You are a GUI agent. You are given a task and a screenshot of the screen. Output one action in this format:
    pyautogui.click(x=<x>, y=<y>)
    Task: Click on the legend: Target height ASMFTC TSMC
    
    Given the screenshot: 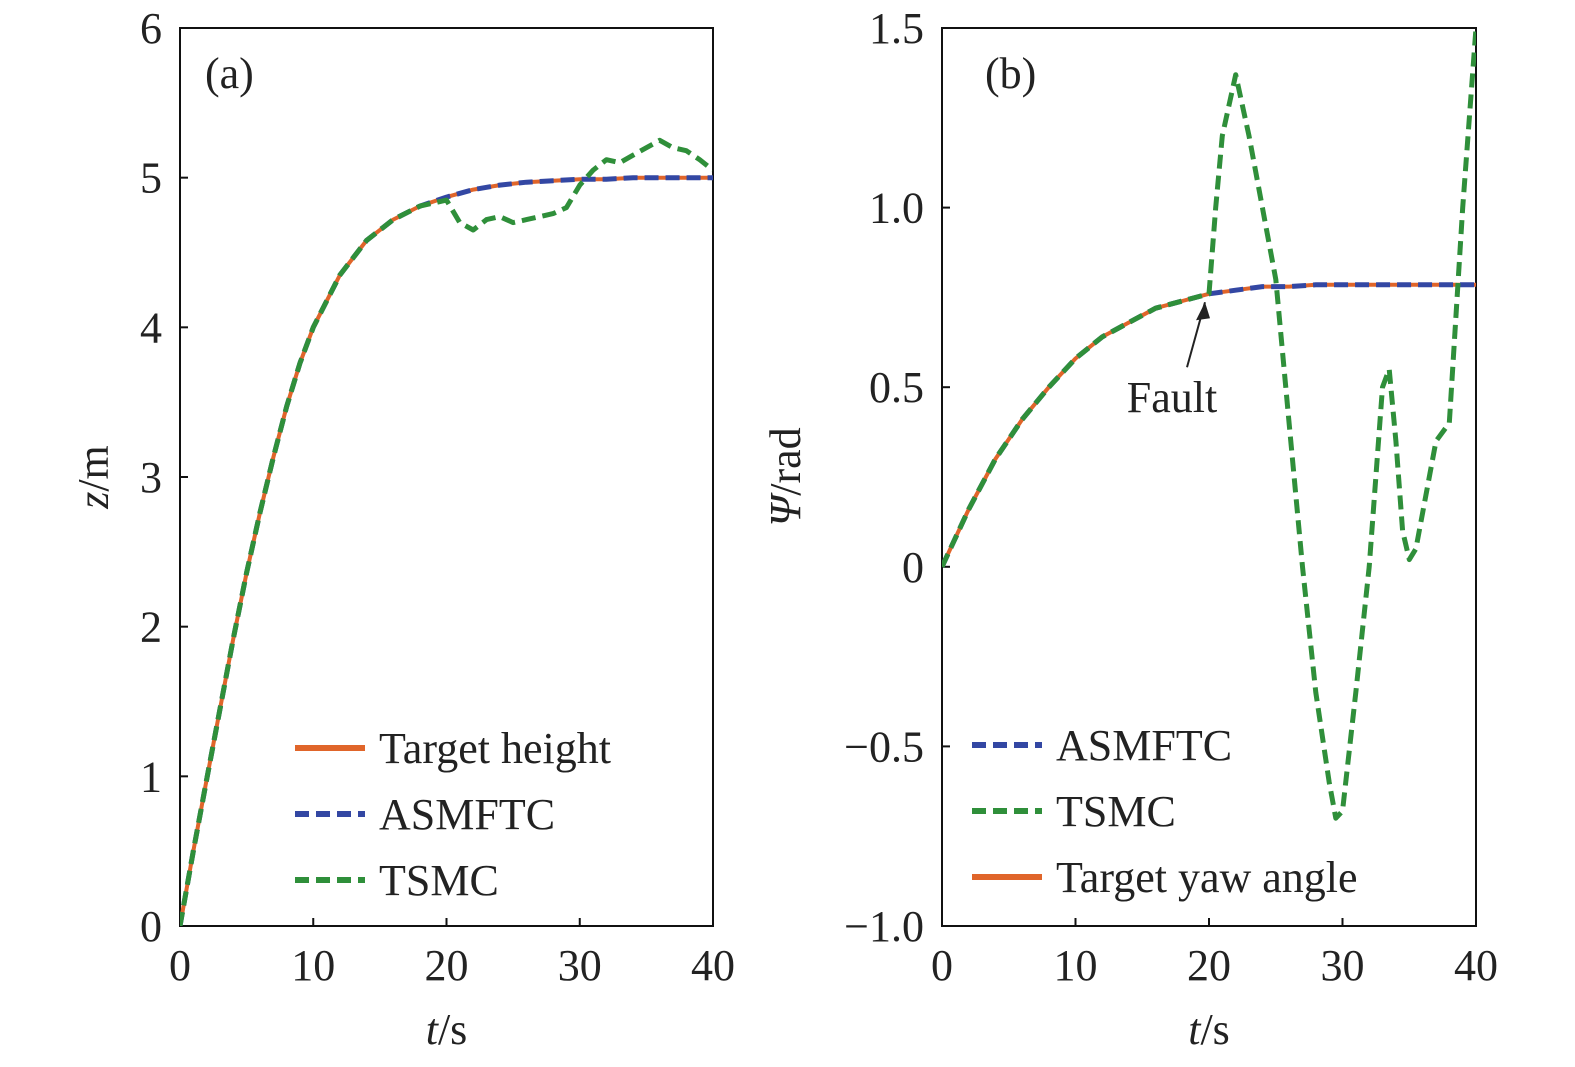 What is the action you would take?
    pyautogui.click(x=453, y=814)
    